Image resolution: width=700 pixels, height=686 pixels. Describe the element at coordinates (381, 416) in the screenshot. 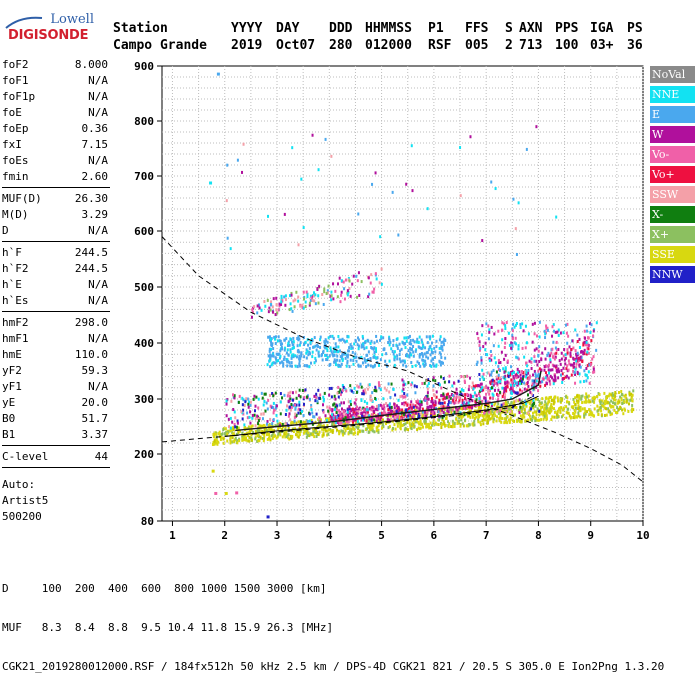

I see `real-height-profile-line` at that location.